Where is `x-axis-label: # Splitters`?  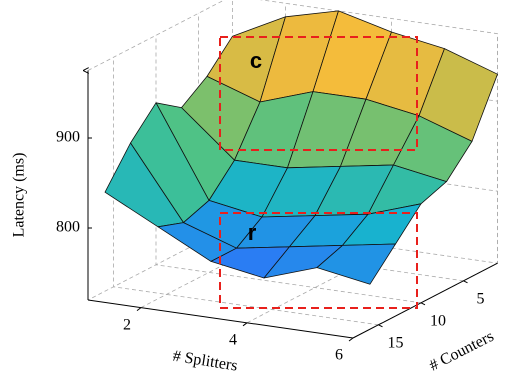 x-axis-label: # Splitters is located at coordinates (205, 361).